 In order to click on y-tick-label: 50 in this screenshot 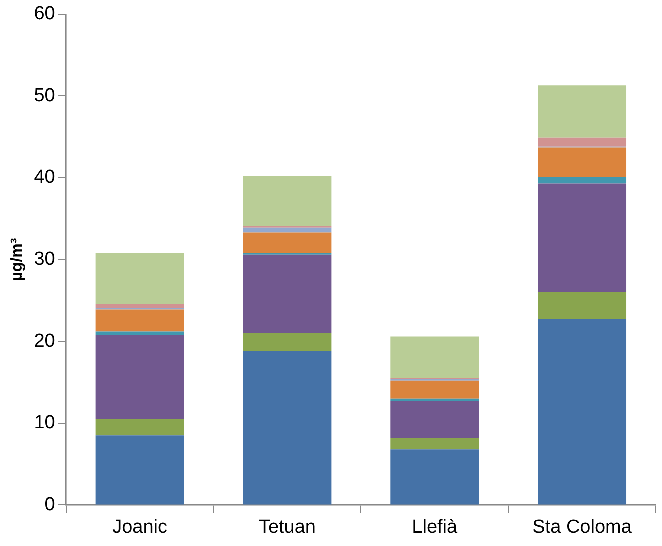, I will do `click(45, 95)`.